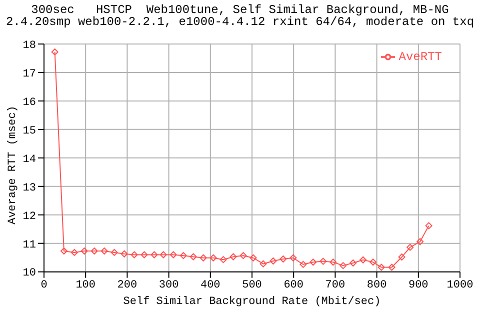 The image size is (480, 320). Describe the element at coordinates (252, 302) in the screenshot. I see `x-axis-title: Self Similar Background Rate (Mbit/sec)` at that location.